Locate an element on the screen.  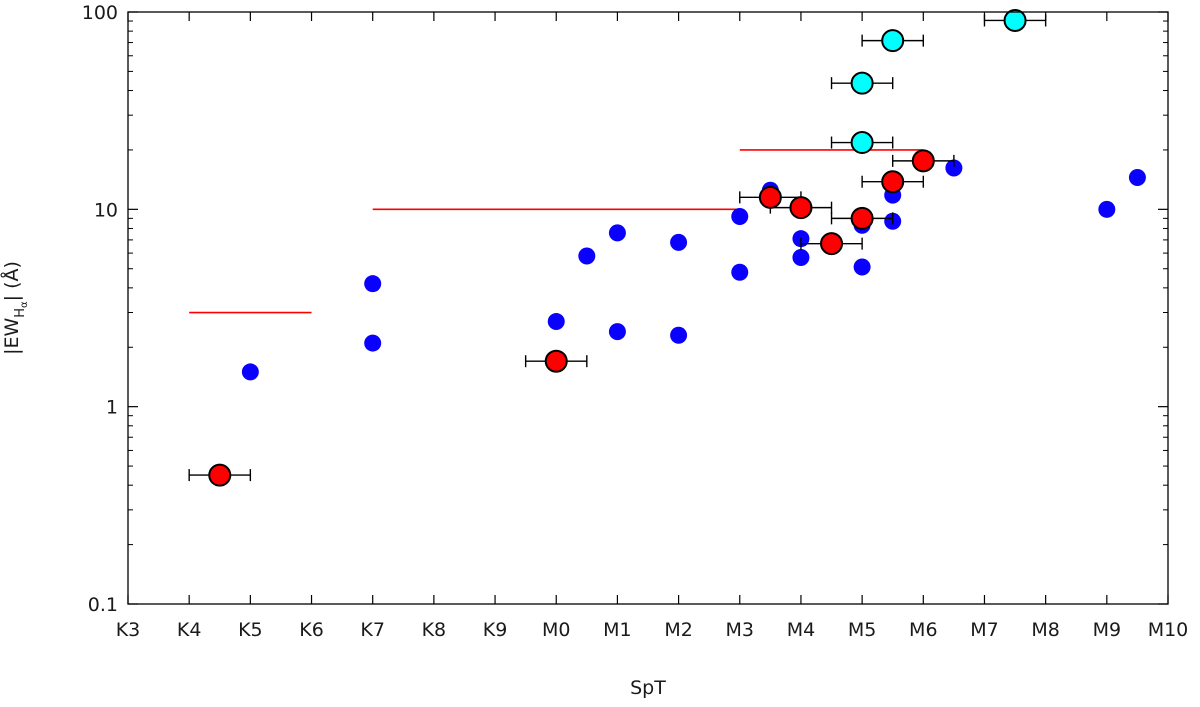
x-tick-label: M9 is located at coordinates (1107, 630).